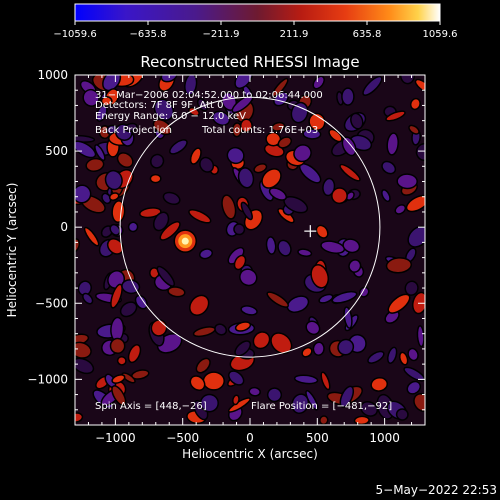 The width and height of the screenshot is (500, 500). I want to click on footer-date: 5−May−2022 22:53, so click(437, 490).